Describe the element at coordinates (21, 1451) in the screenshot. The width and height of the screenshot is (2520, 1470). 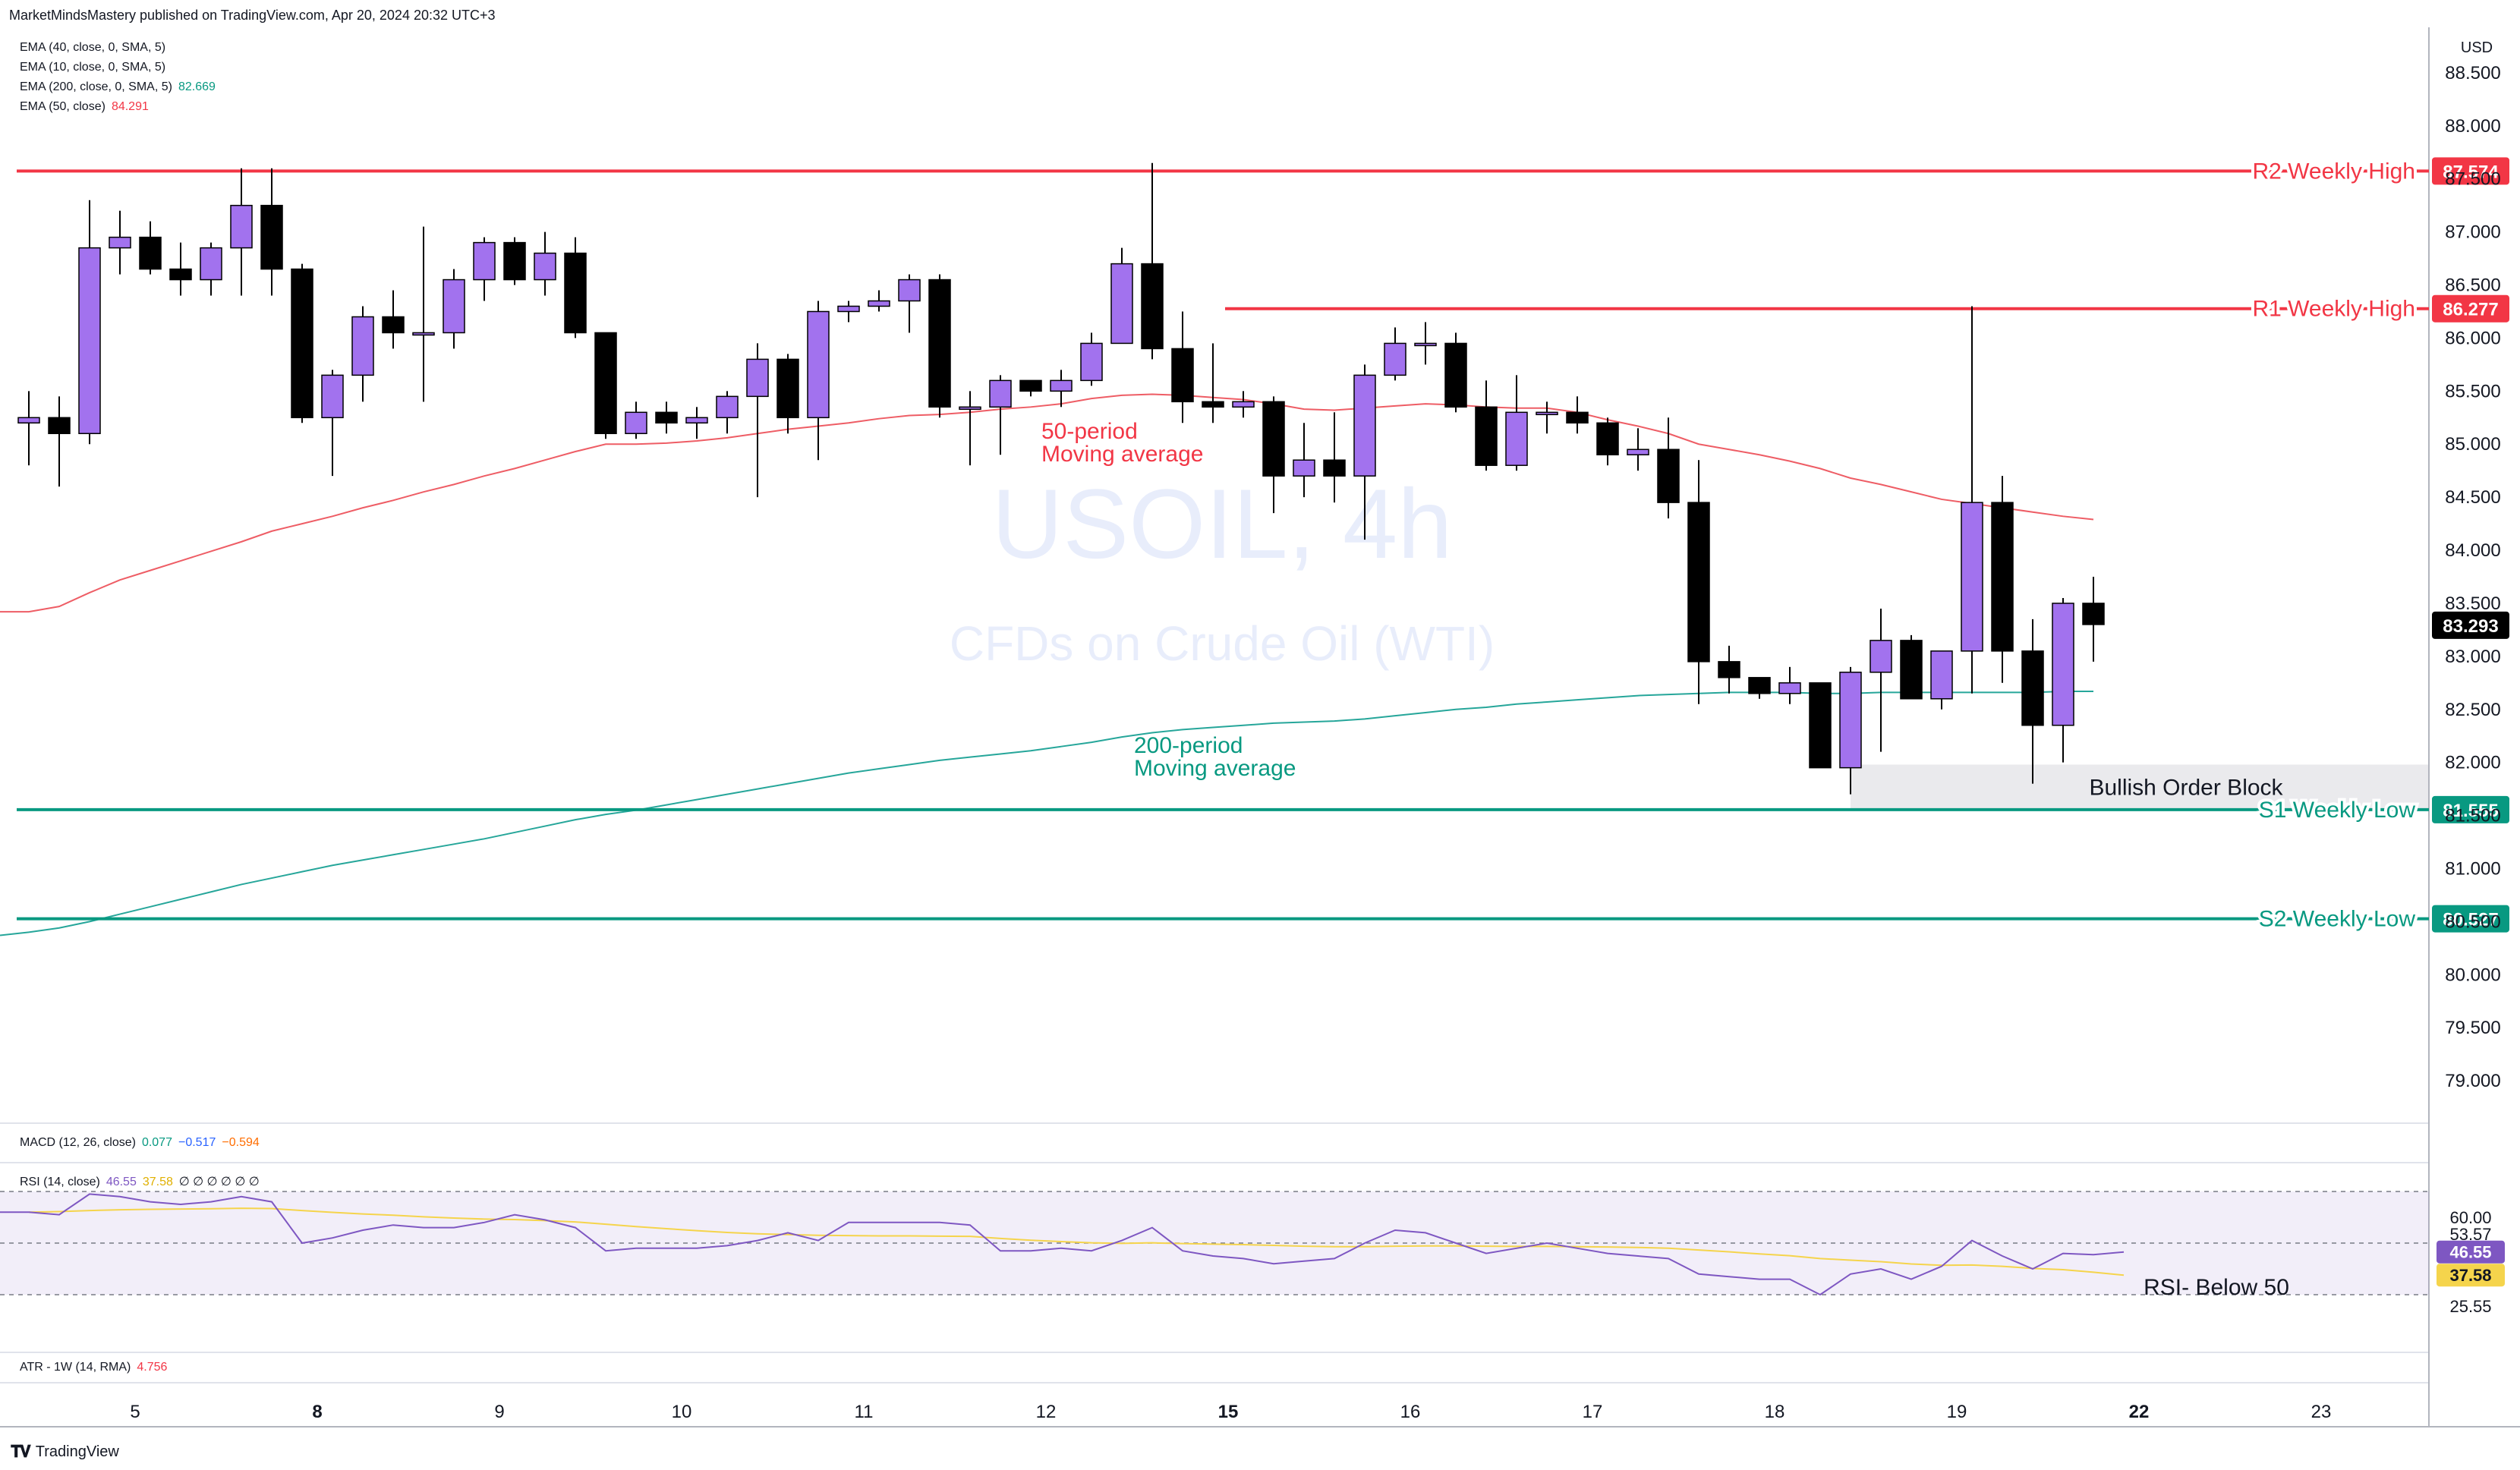
I see `tradingview-logo-icon: 𝐓𝐕` at that location.